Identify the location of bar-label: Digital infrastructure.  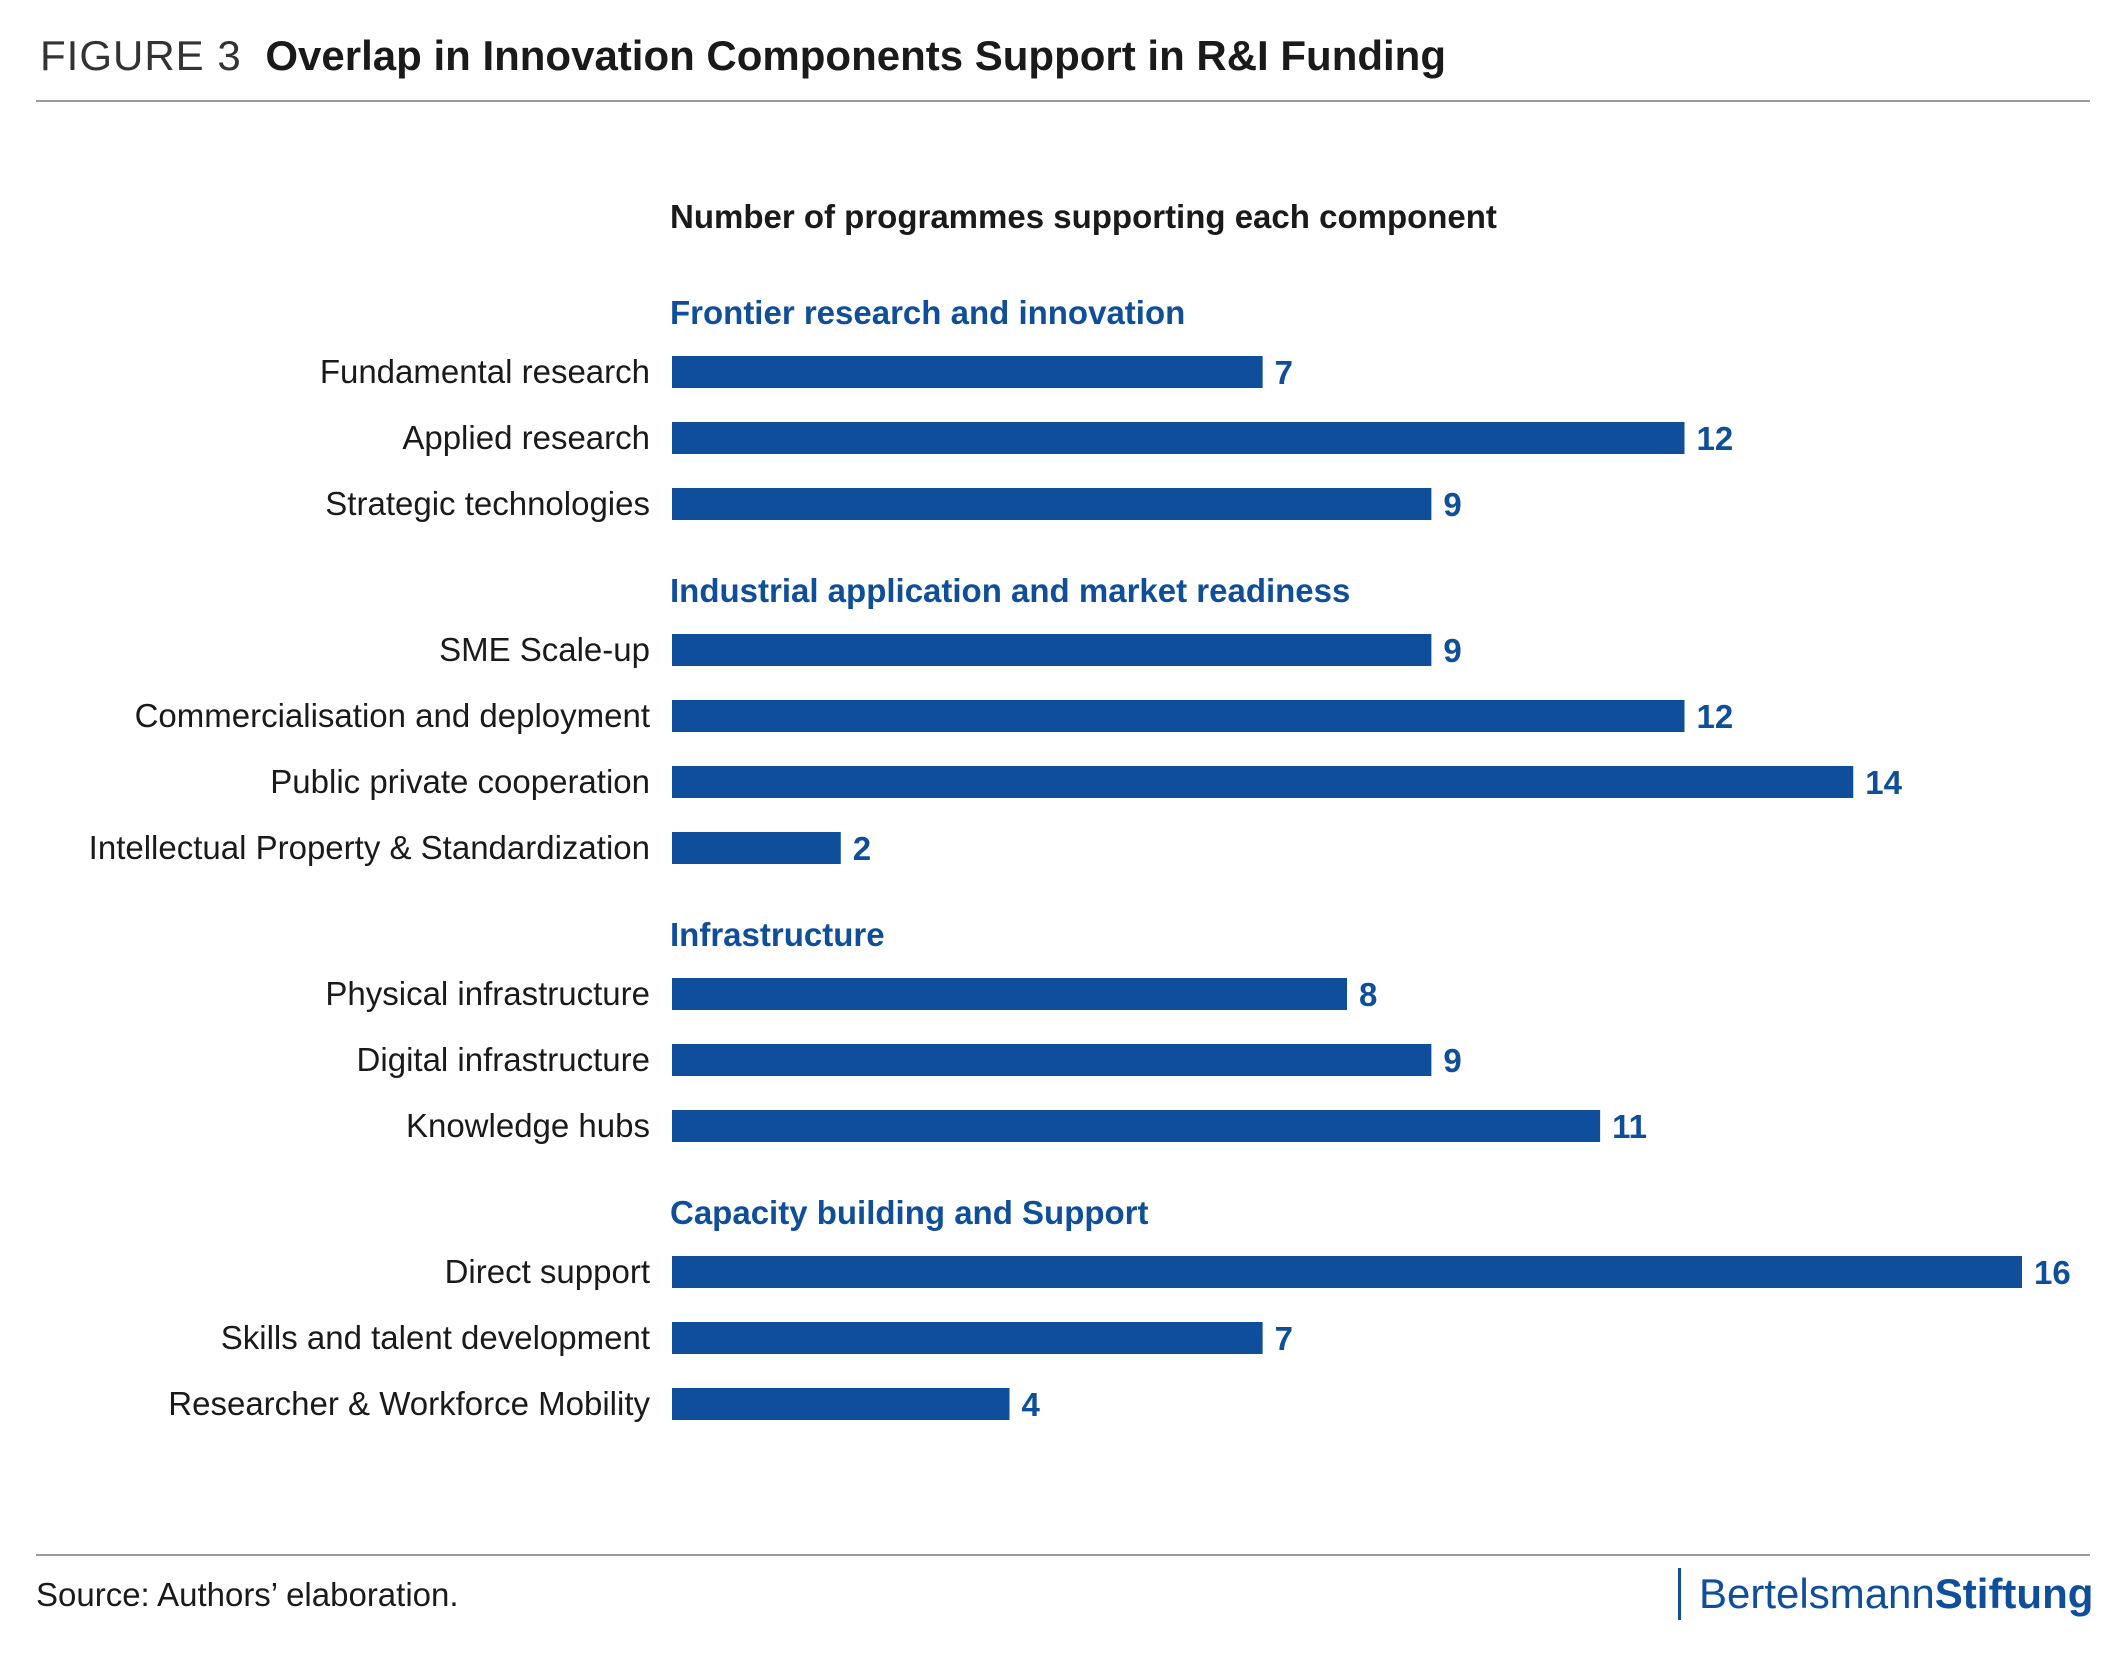
(503, 1059).